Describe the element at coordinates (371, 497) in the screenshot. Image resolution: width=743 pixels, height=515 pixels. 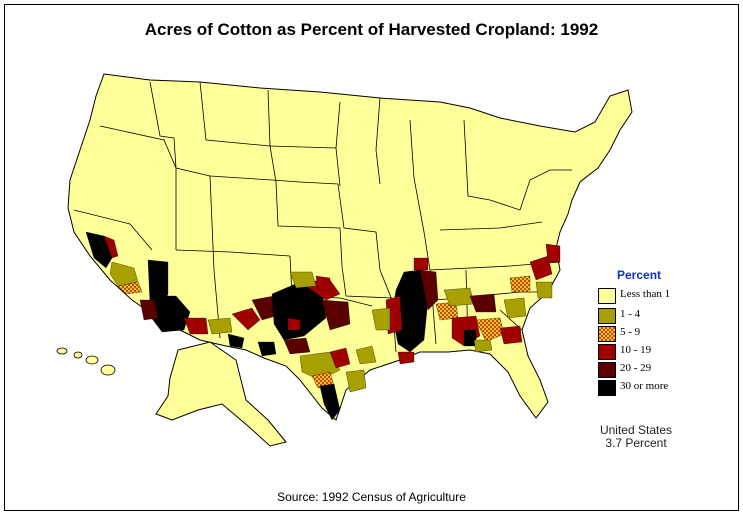
I see `source-note: Source: 1992 Census of Agriculture` at that location.